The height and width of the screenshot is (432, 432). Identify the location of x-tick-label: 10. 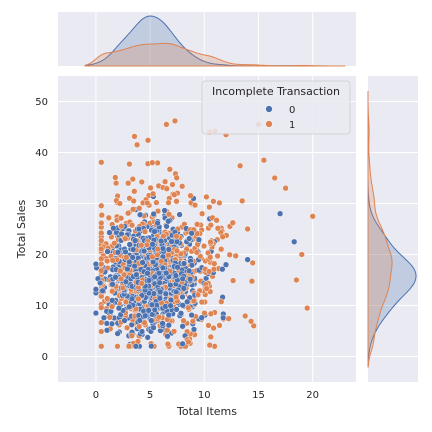
(204, 395).